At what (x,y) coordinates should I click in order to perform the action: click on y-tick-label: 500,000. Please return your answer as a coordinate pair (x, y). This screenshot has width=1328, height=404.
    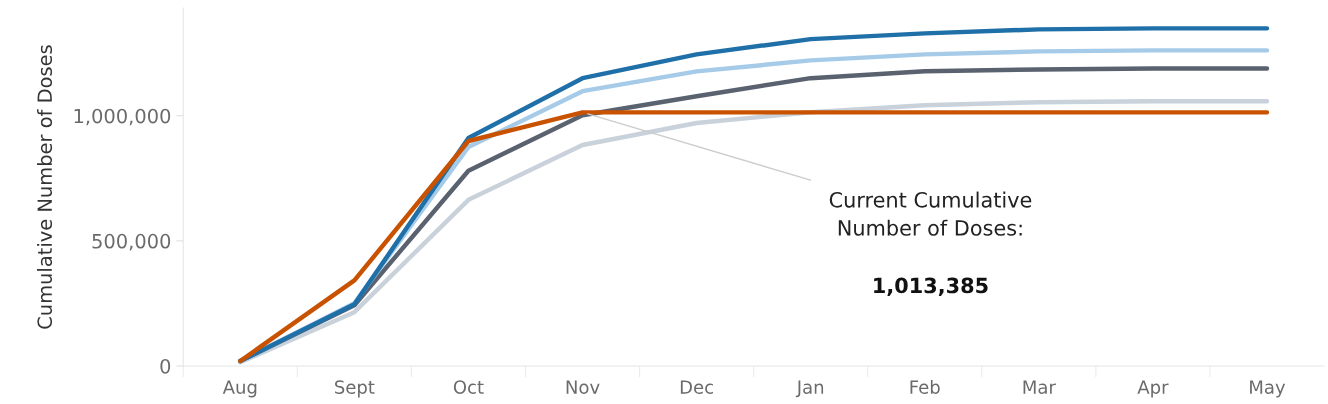
    Looking at the image, I should click on (131, 242).